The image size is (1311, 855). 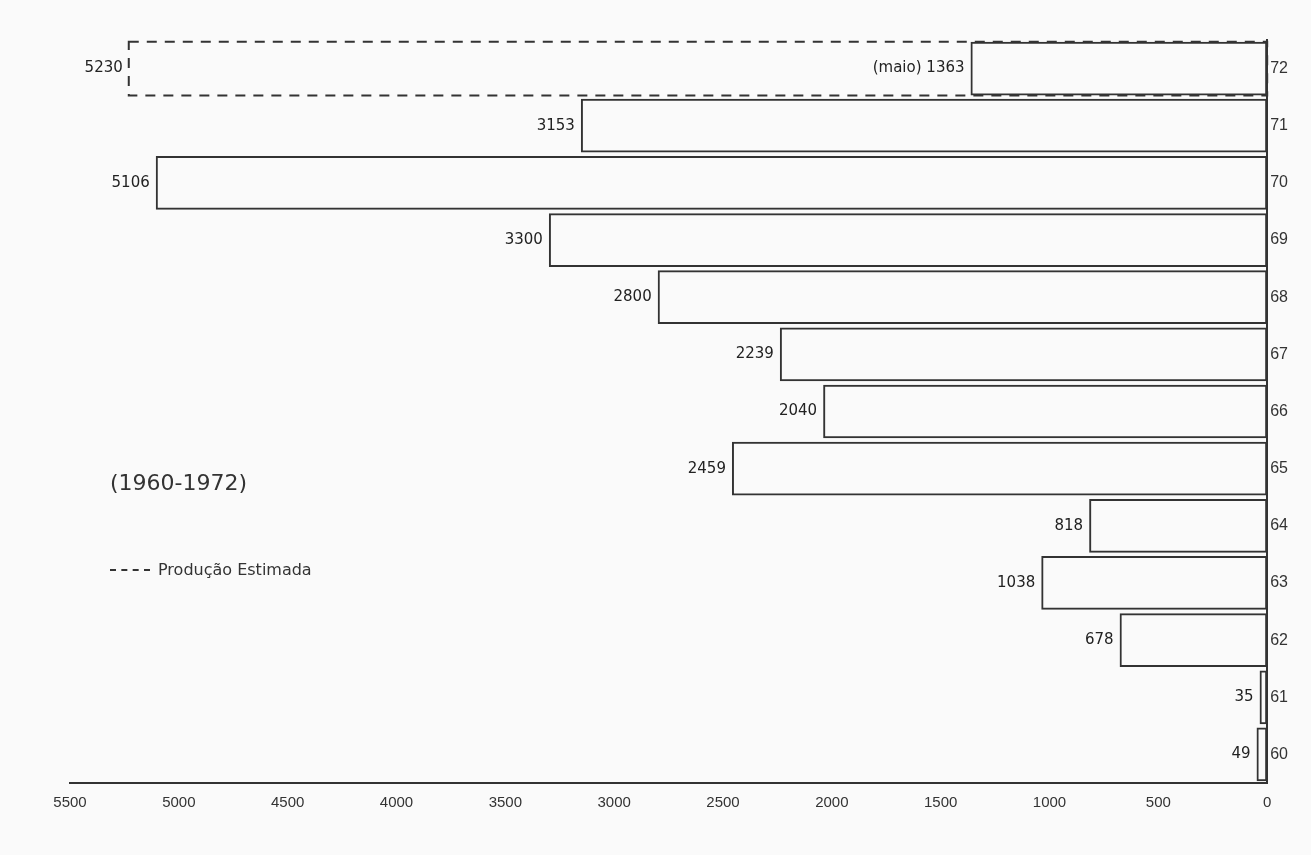 What do you see at coordinates (179, 482) in the screenshot?
I see `text: (1960-1972)` at bounding box center [179, 482].